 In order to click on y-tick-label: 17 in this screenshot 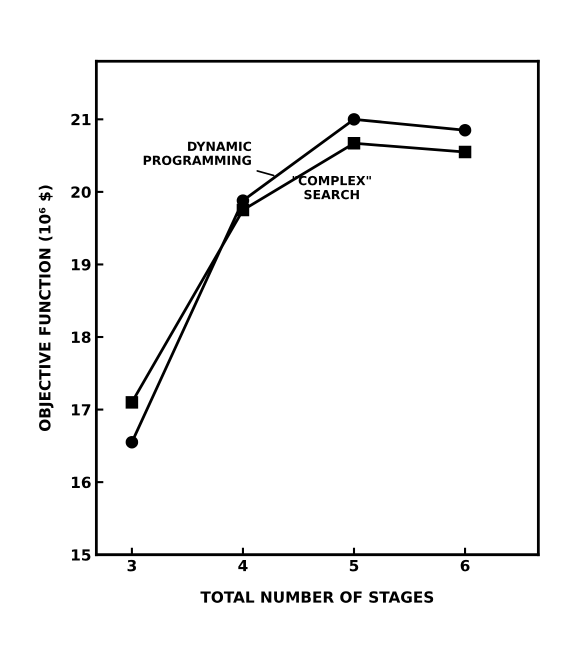, I will do `click(81, 410)`.